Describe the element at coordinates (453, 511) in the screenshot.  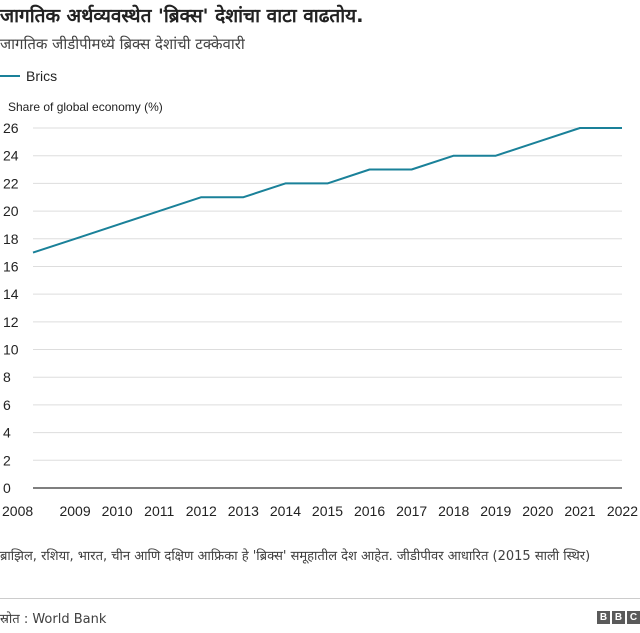
I see `x-tick-label: 2018` at that location.